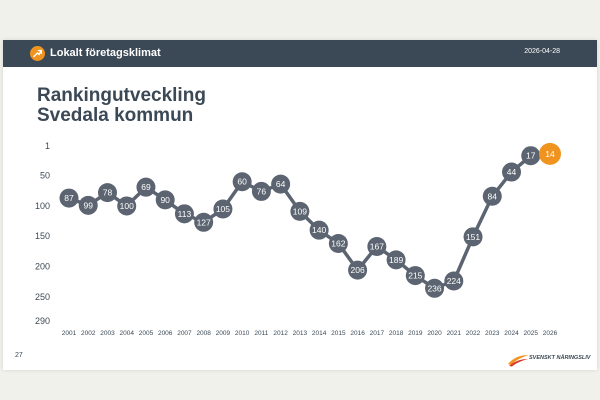 The width and height of the screenshot is (600, 400). I want to click on data-label: 109, so click(300, 211).